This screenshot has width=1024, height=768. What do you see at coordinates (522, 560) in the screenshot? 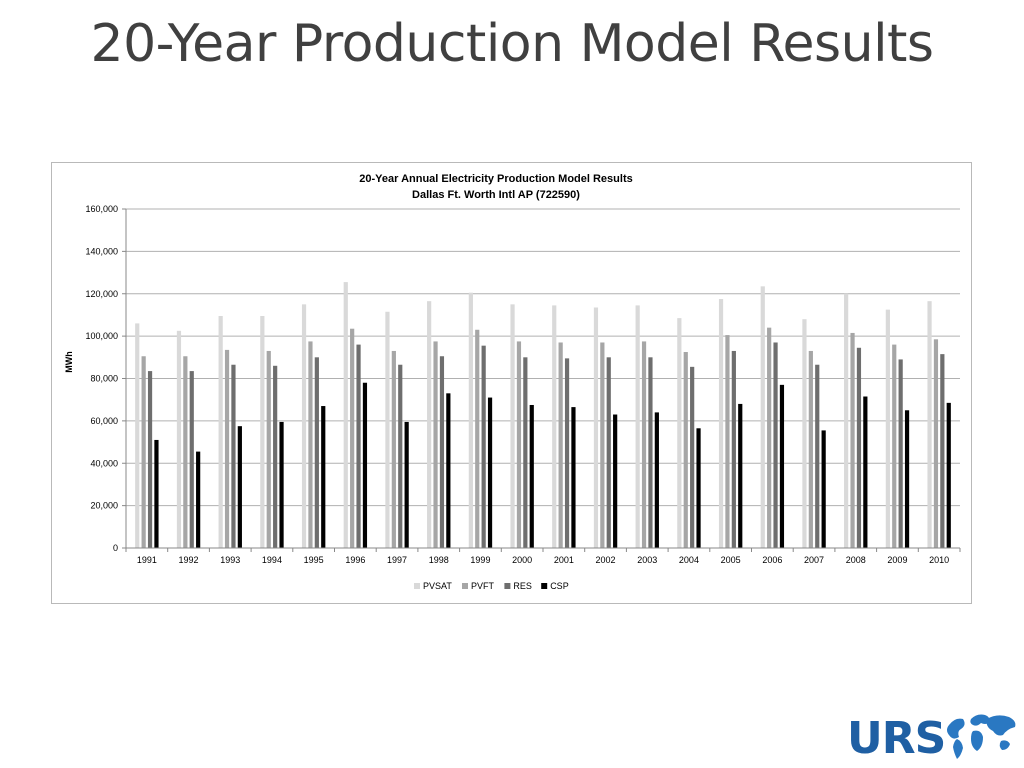
I see `x-tick-label: 2000` at bounding box center [522, 560].